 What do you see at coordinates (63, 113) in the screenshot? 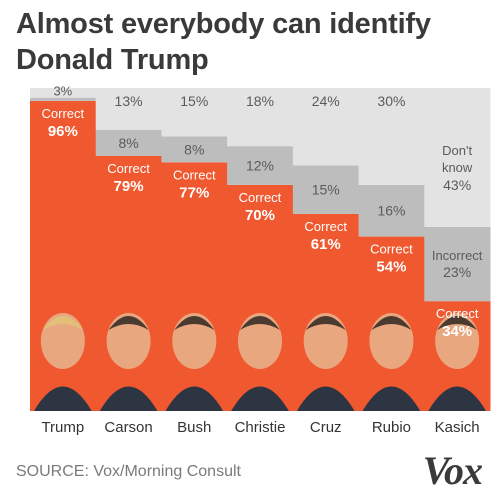
I see `correct-label-trump: Correct` at bounding box center [63, 113].